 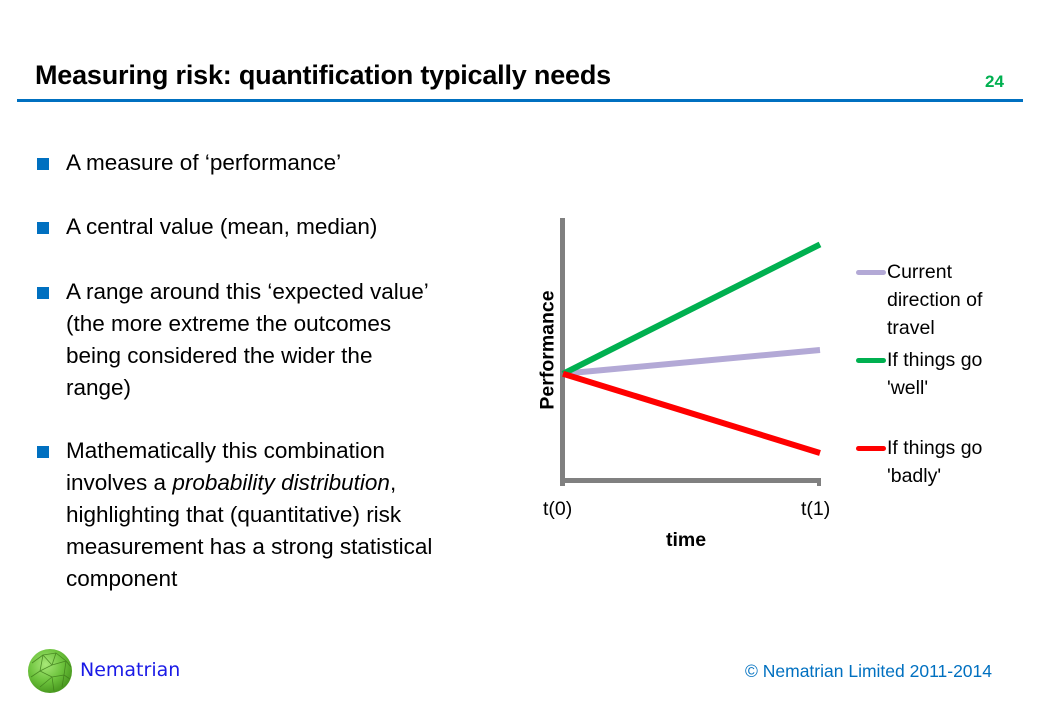 What do you see at coordinates (691, 309) in the screenshot?
I see `series-line-if-things-go-well` at bounding box center [691, 309].